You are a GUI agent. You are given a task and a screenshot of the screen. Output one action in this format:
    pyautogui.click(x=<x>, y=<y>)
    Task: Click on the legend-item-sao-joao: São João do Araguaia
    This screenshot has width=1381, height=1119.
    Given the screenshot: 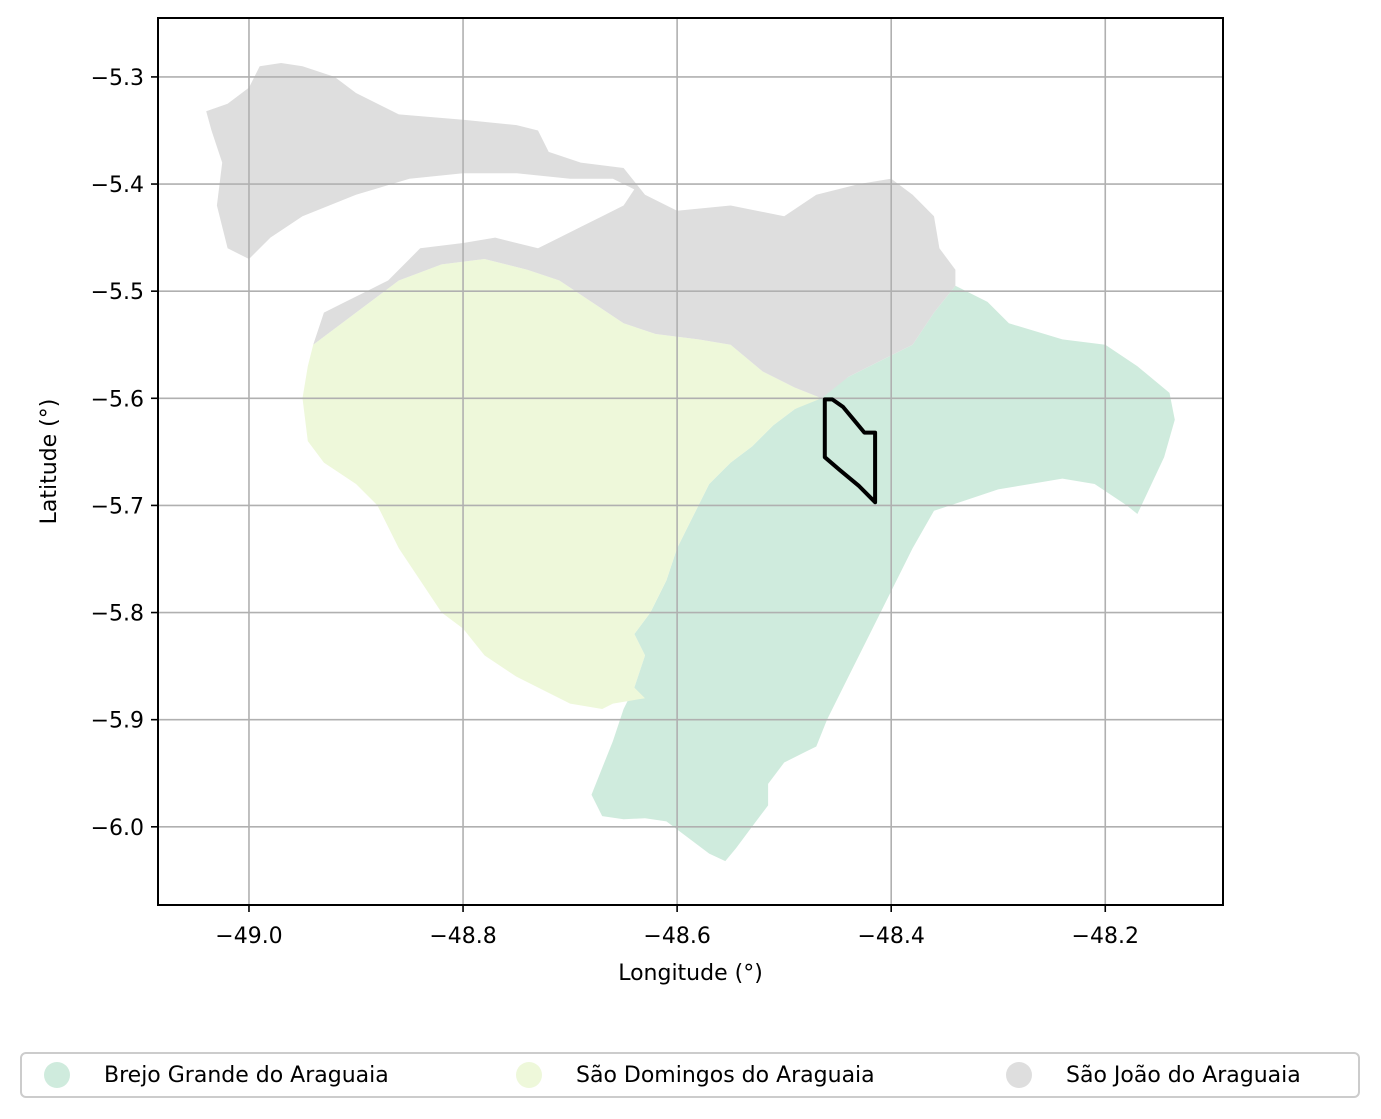 What is the action you would take?
    pyautogui.click(x=1153, y=1075)
    